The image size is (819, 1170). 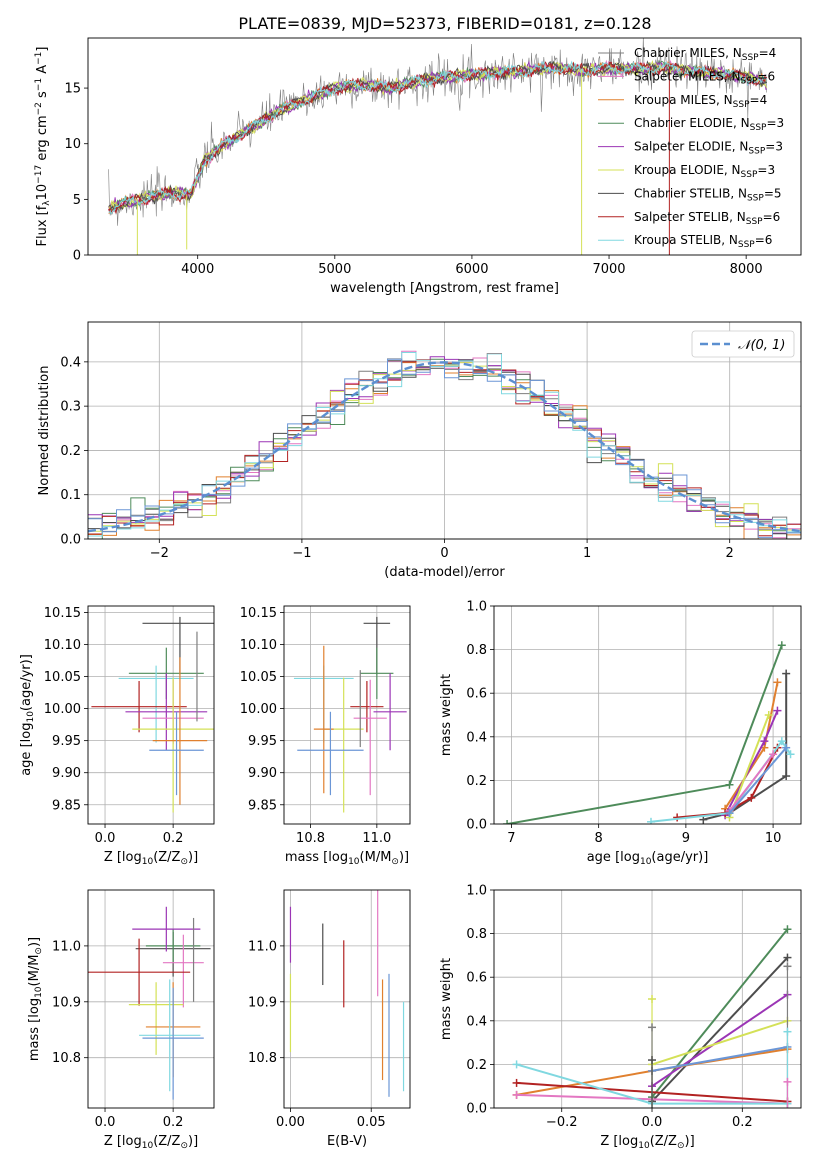 What do you see at coordinates (77, 200) in the screenshot?
I see `y-tick-label: 5` at bounding box center [77, 200].